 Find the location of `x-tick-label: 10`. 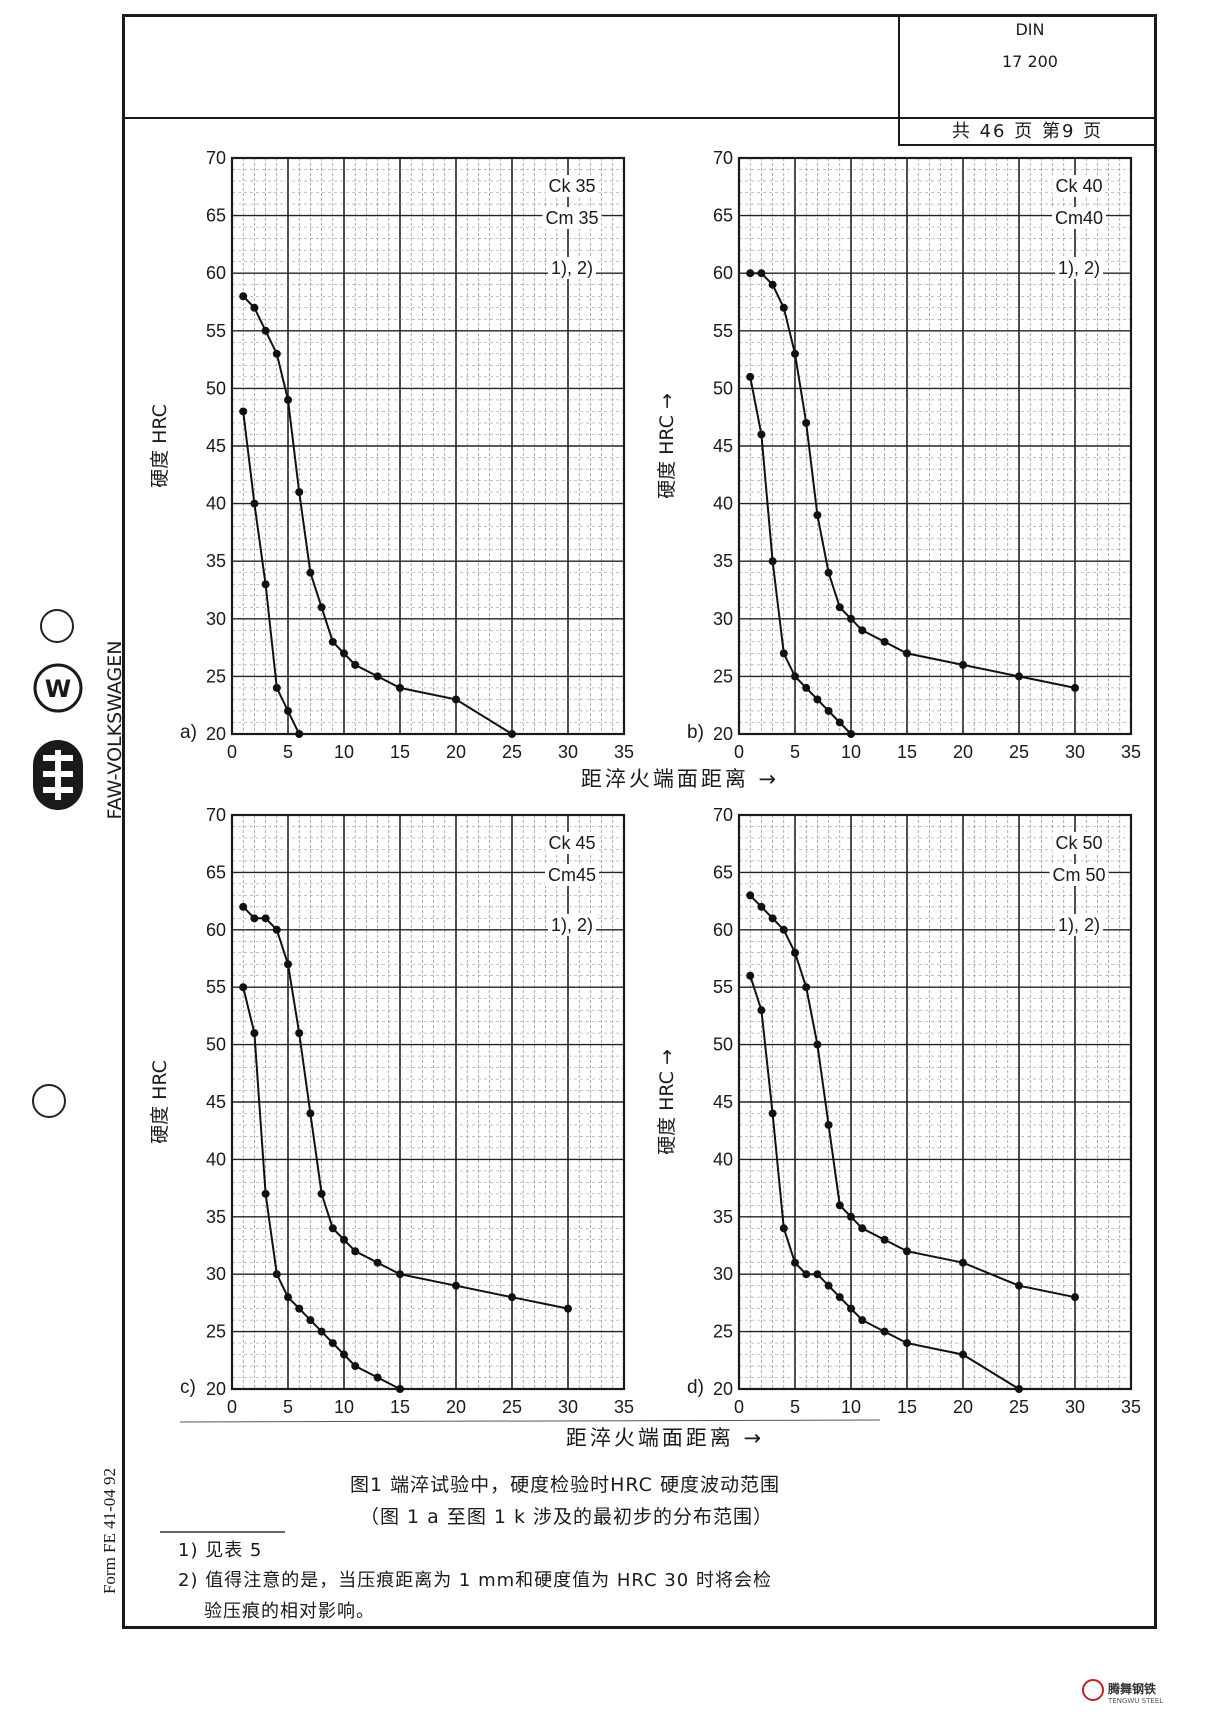

x-tick-label: 10 is located at coordinates (344, 752).